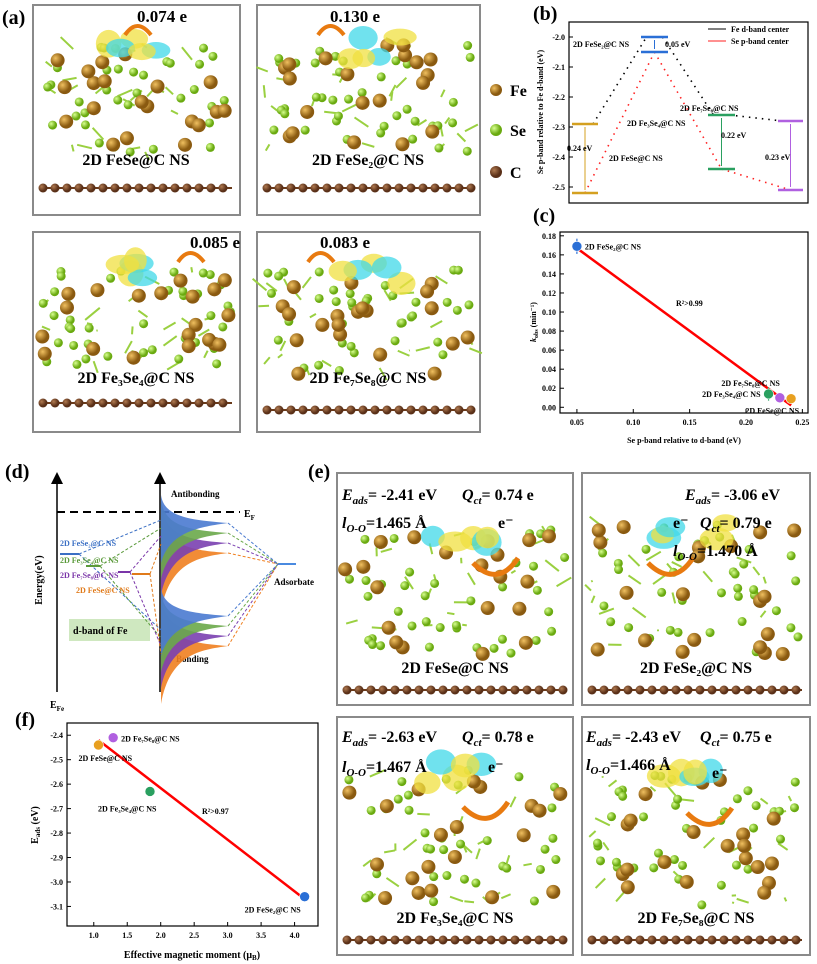 This screenshot has width=817, height=964. I want to click on y-tick-label: 0.04, so click(549, 369).